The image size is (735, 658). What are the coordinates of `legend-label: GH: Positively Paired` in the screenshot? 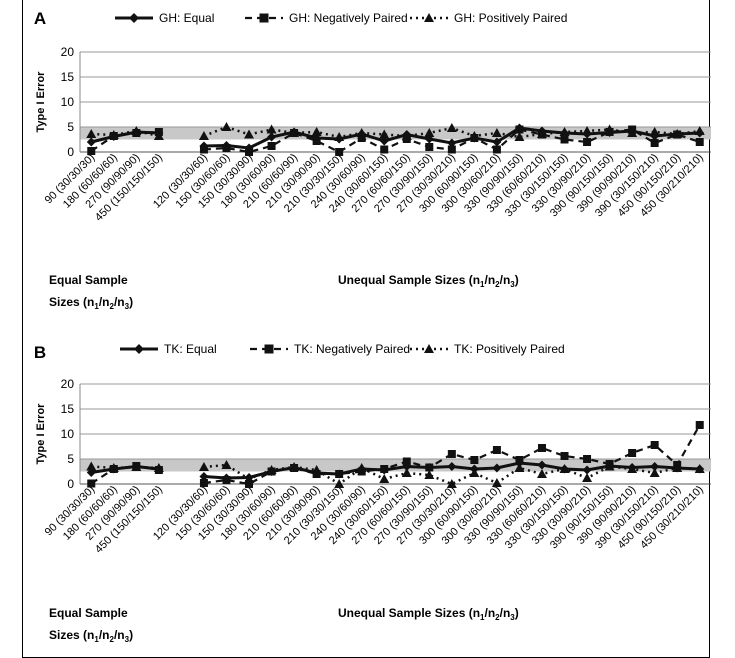 It's located at (510, 18).